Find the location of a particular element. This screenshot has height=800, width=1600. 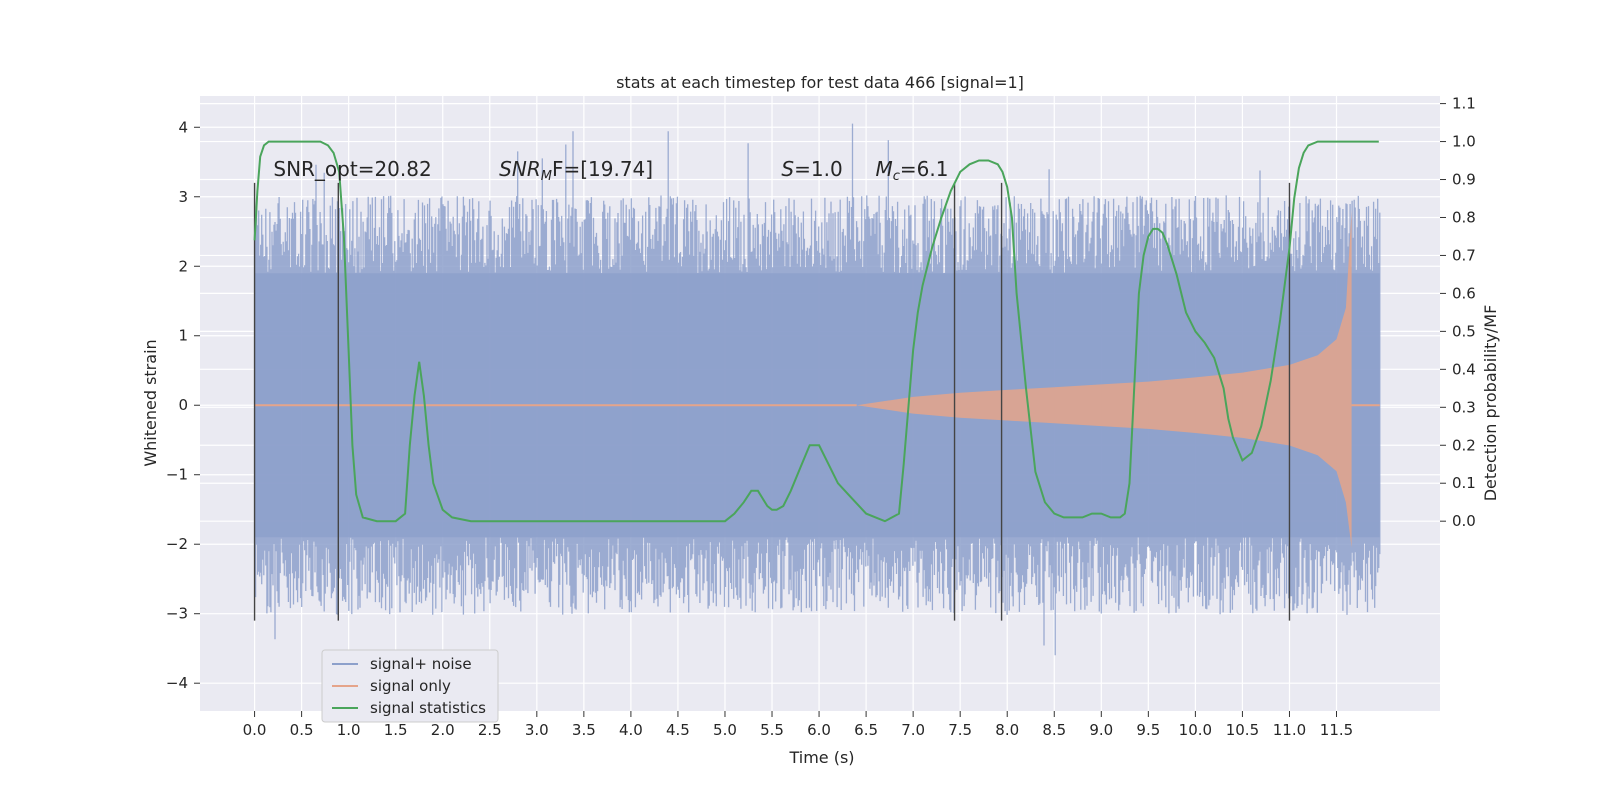

y-right-tick-label: 0.8 is located at coordinates (1464, 217).